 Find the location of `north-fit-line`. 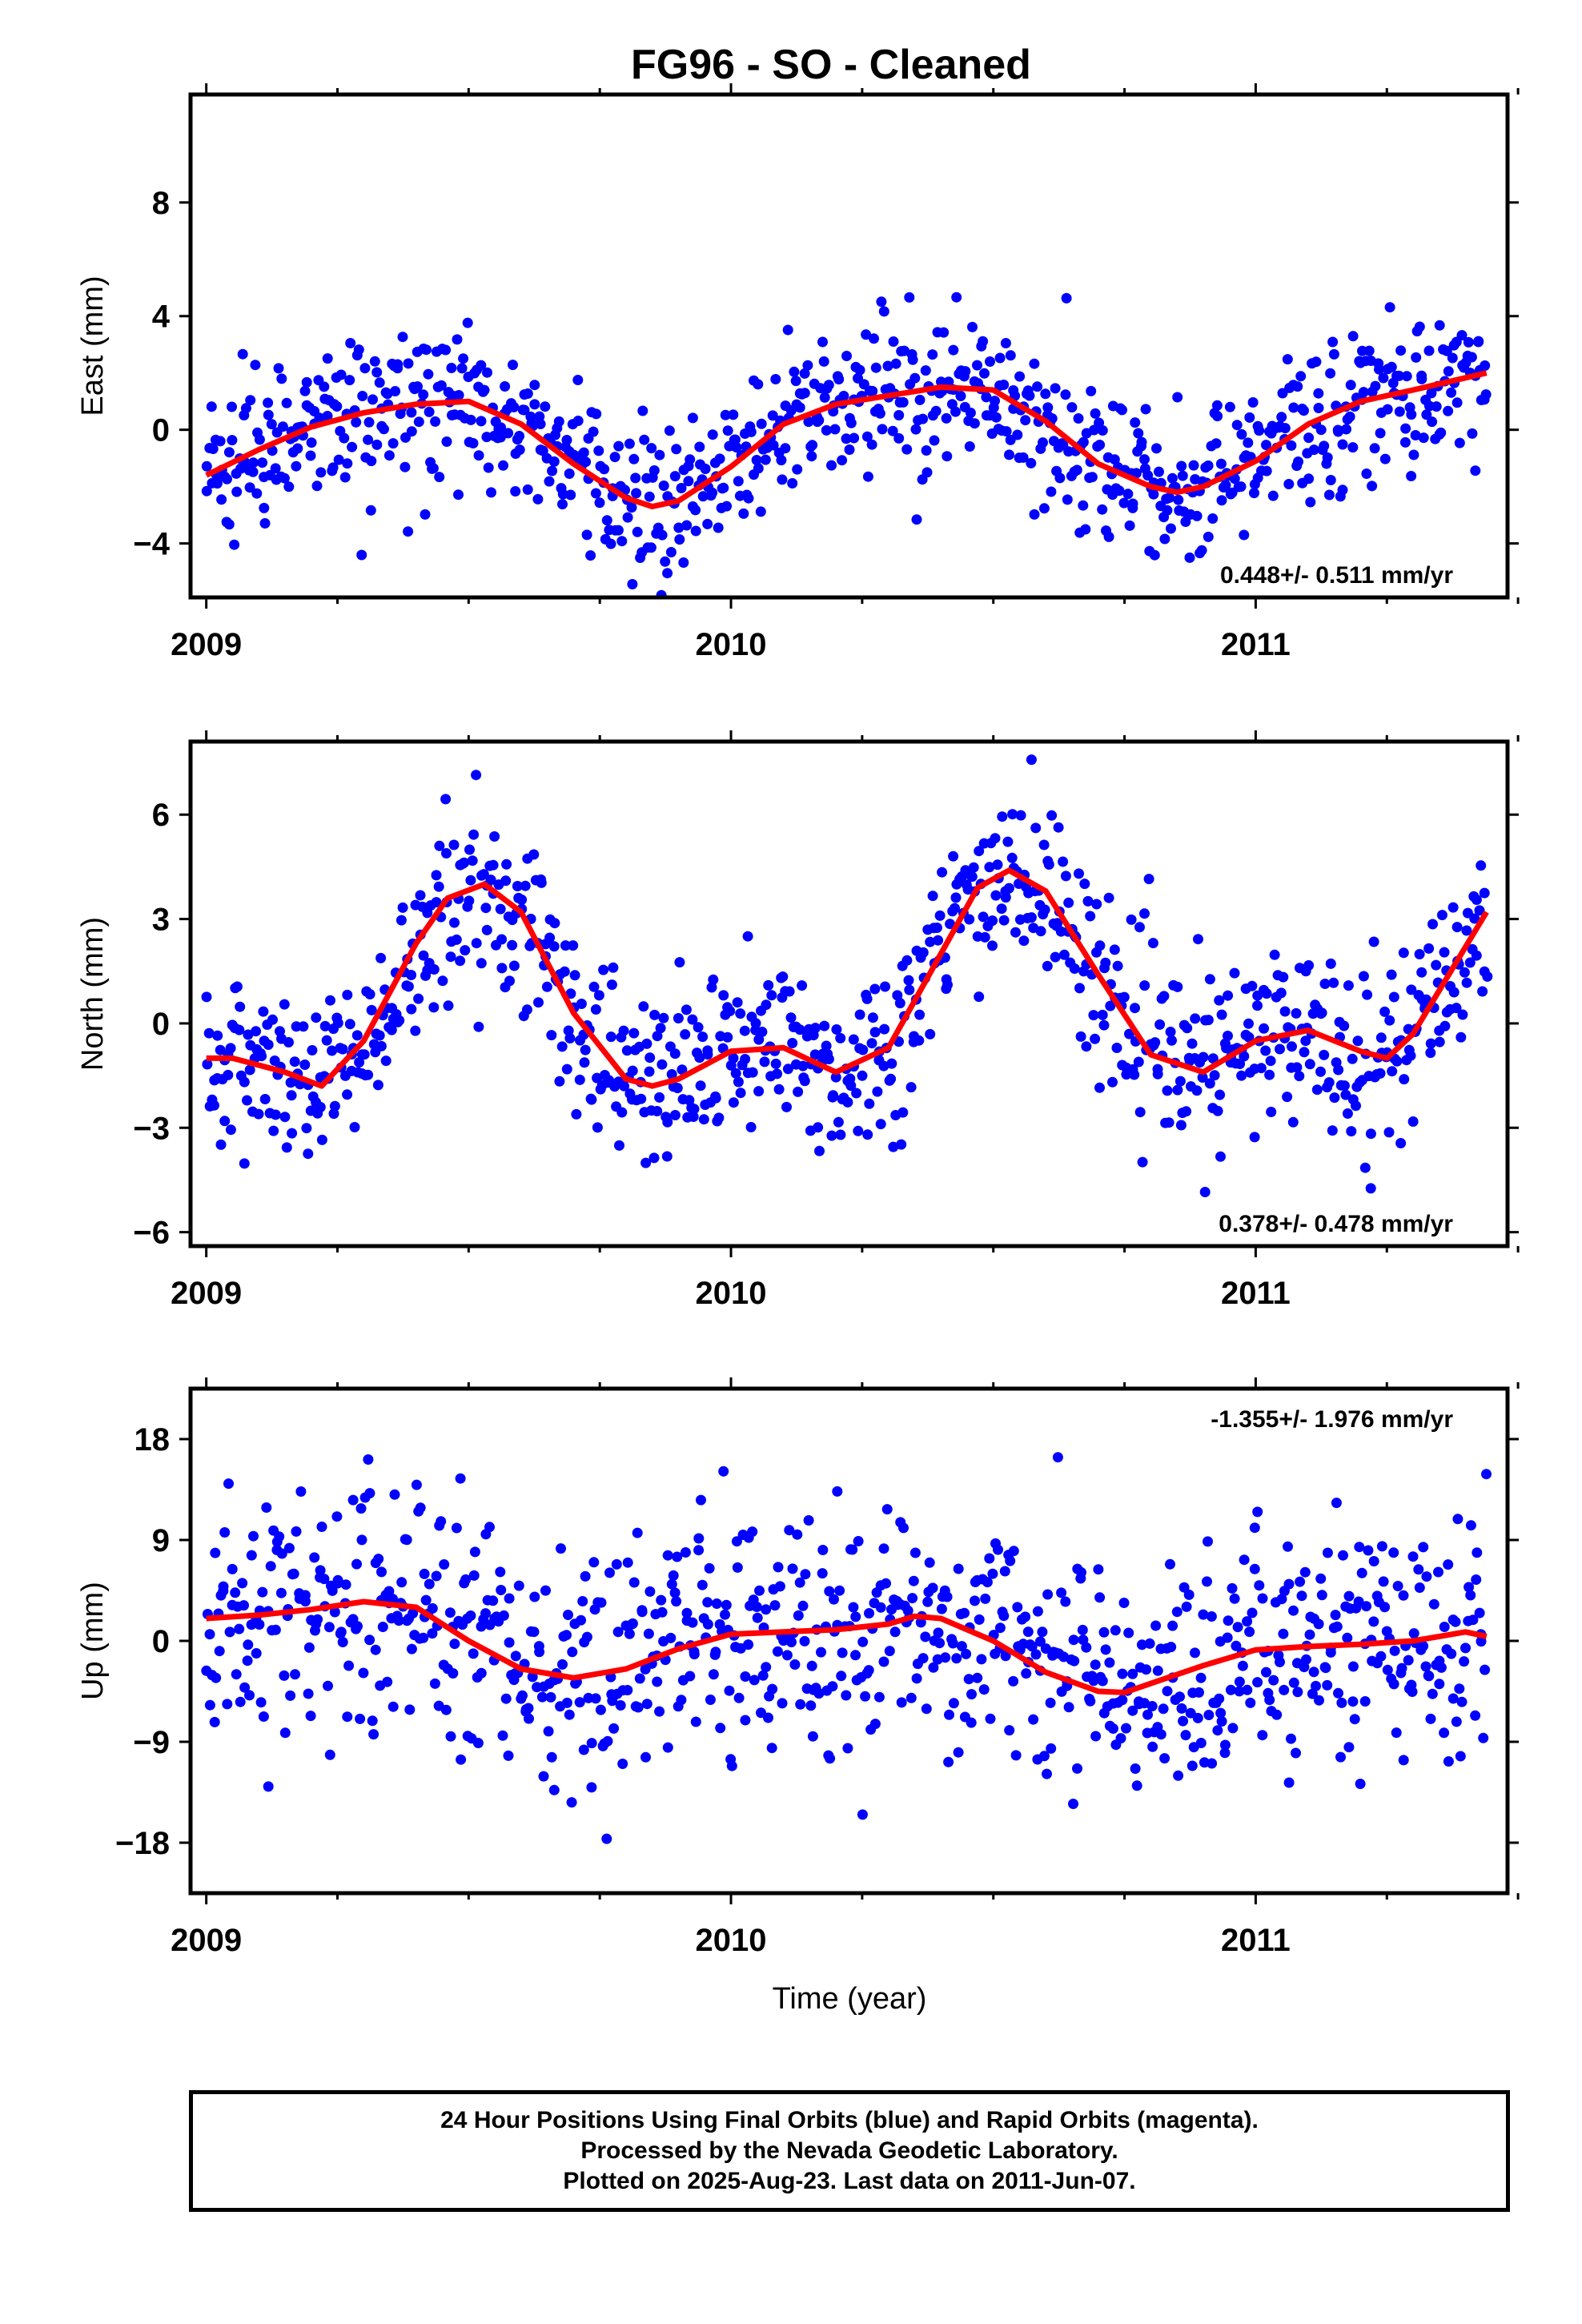

north-fit-line is located at coordinates (847, 978).